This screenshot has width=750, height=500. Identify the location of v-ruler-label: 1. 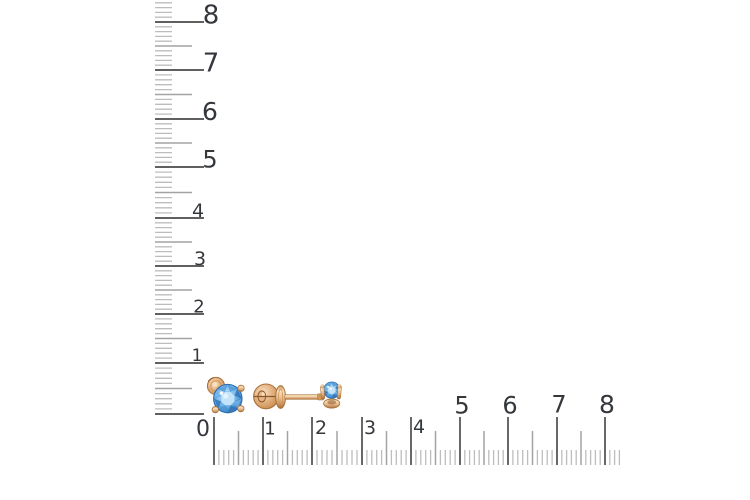
(197, 356).